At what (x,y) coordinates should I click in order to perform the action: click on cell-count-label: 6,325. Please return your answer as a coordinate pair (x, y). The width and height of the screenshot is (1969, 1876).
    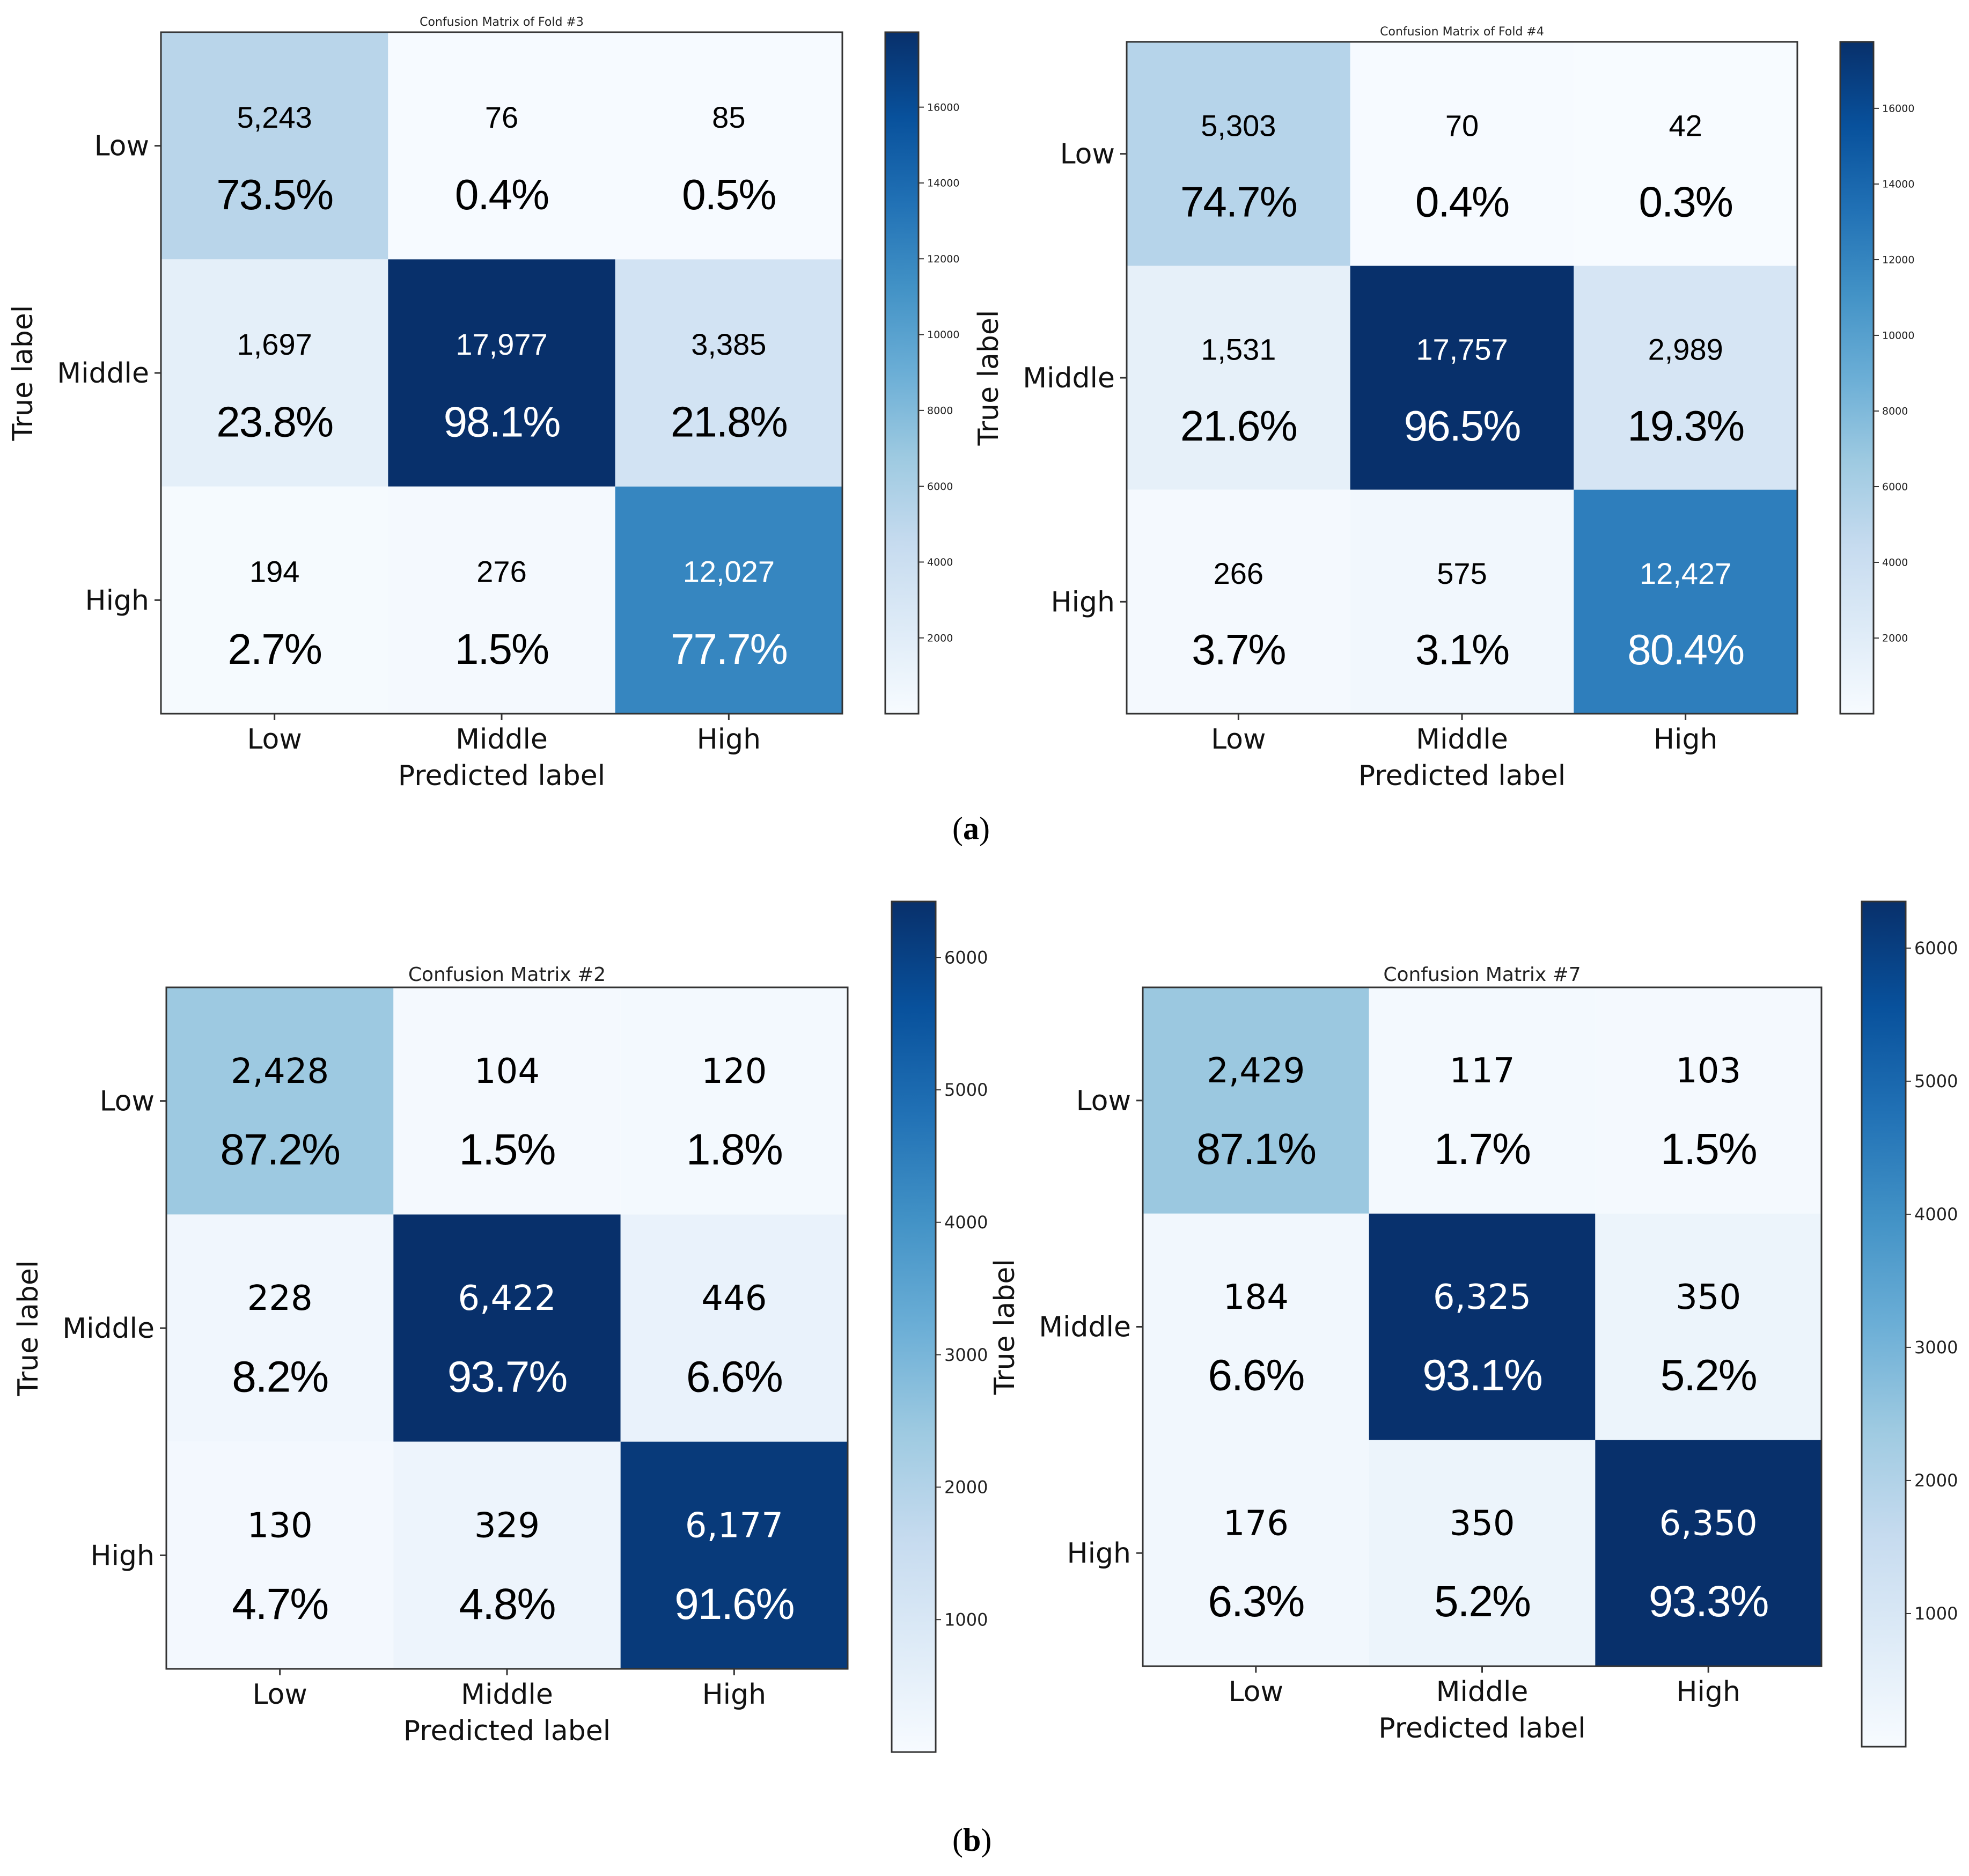
    Looking at the image, I should click on (1482, 1297).